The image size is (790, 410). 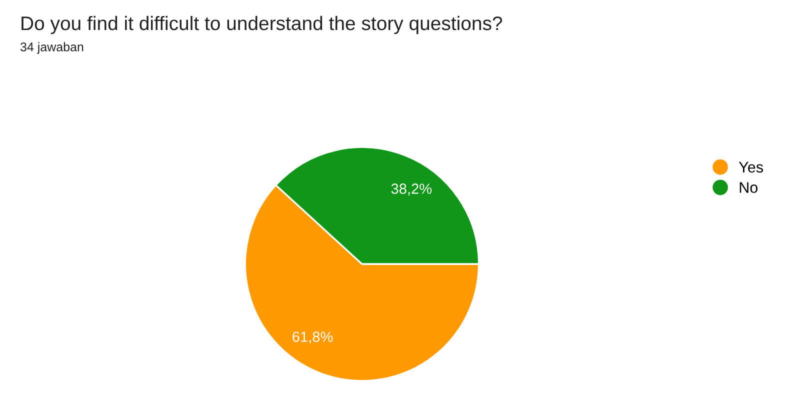 I want to click on text: 34 jawaban, so click(x=52, y=48).